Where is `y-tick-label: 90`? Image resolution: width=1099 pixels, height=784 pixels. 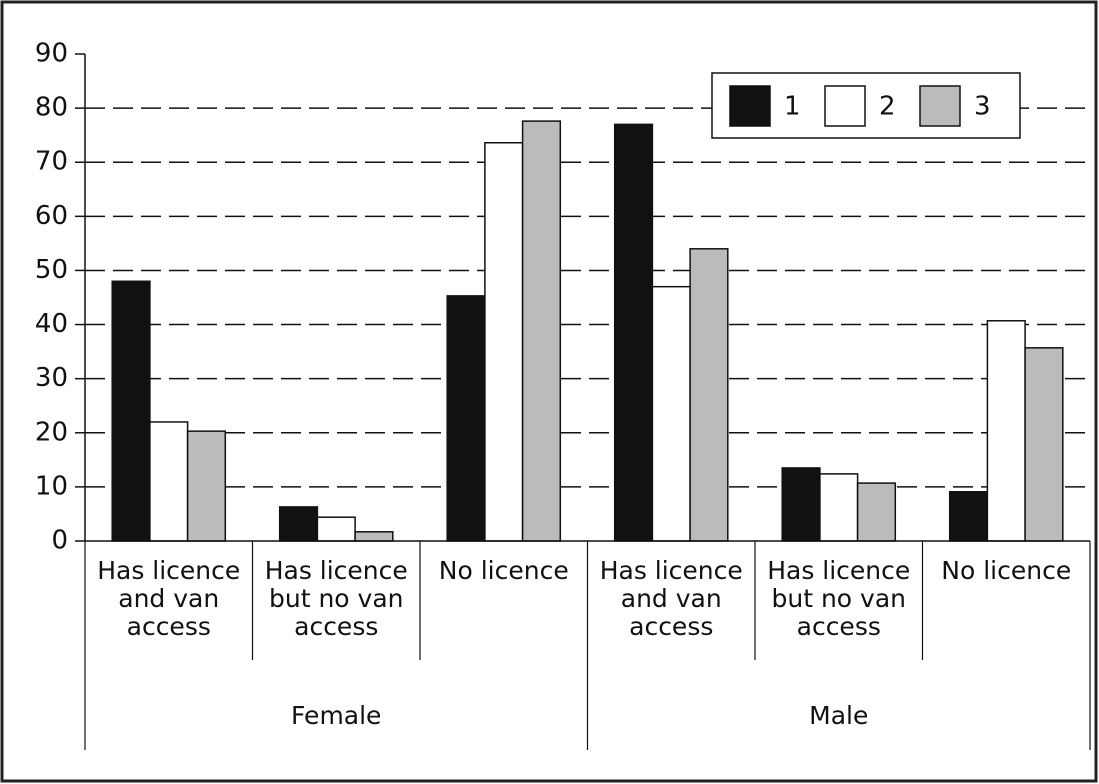
y-tick-label: 90 is located at coordinates (51, 54).